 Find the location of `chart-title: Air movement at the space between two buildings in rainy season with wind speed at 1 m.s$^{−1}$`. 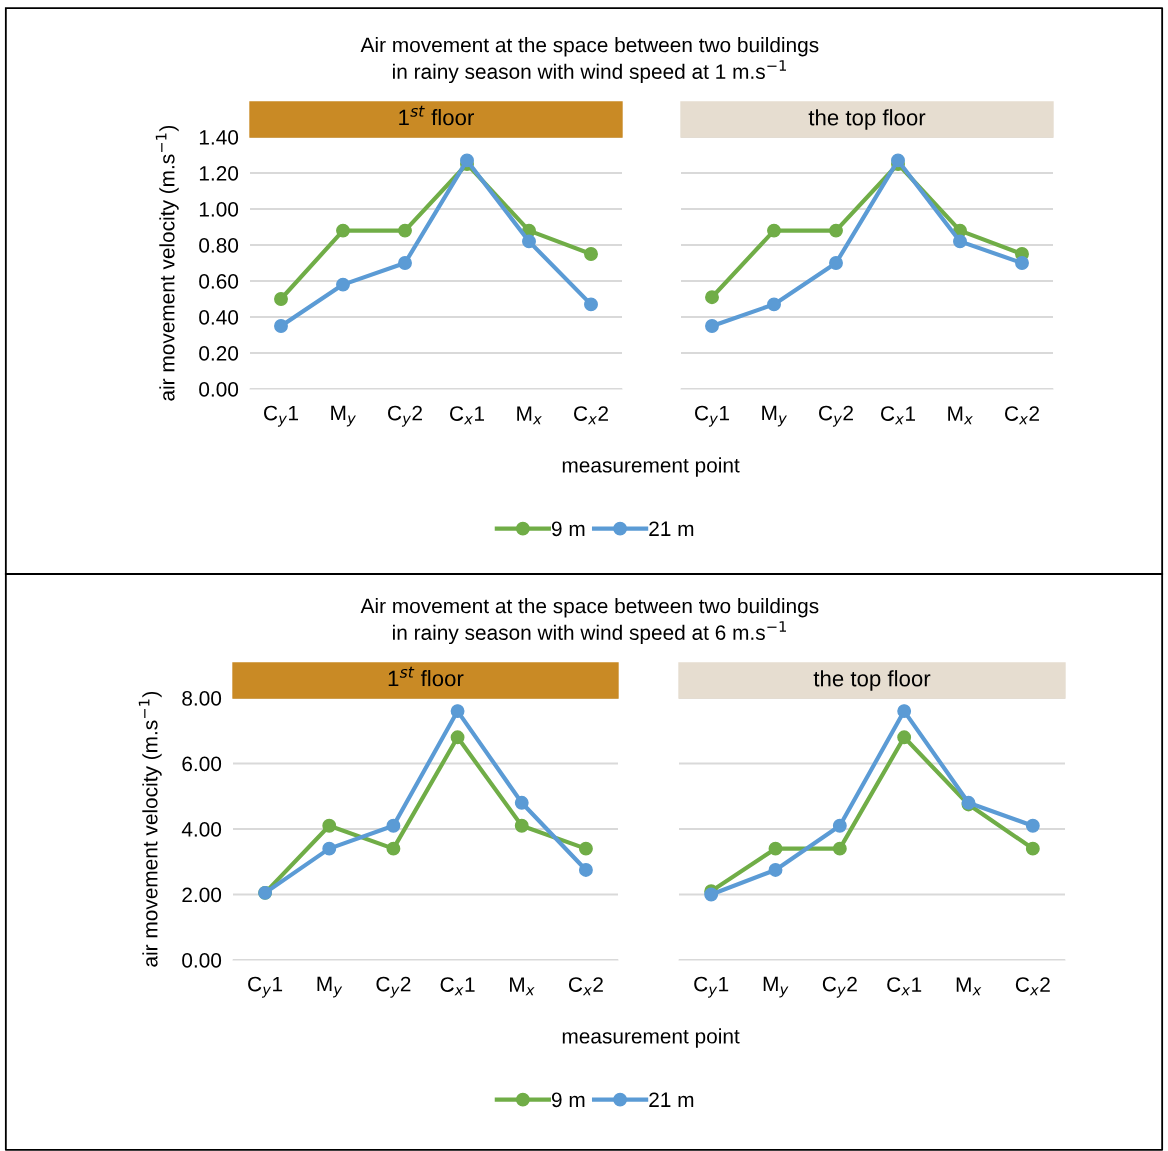

chart-title: Air movement at the space between two buildings in rainy season with wind speed at 1 m.s$^{−1}$ is located at coordinates (589, 60).